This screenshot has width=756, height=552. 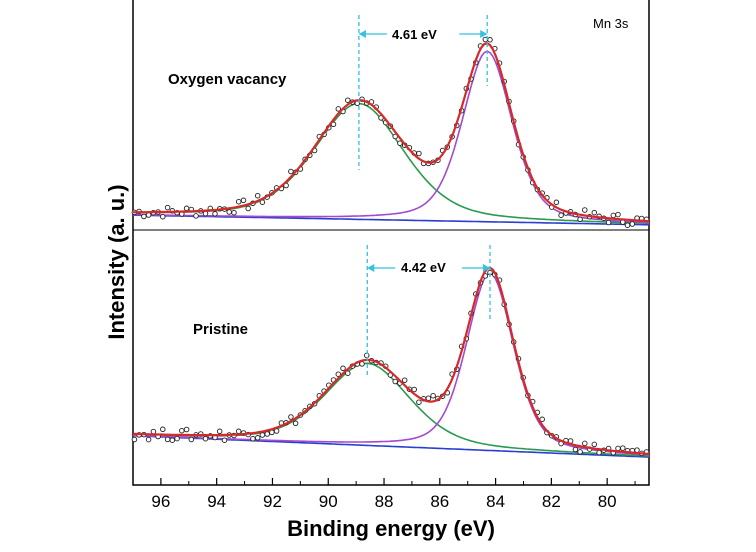 I want to click on splitting-label-oxygen-vacancy: 4.61 eV, so click(x=414, y=34).